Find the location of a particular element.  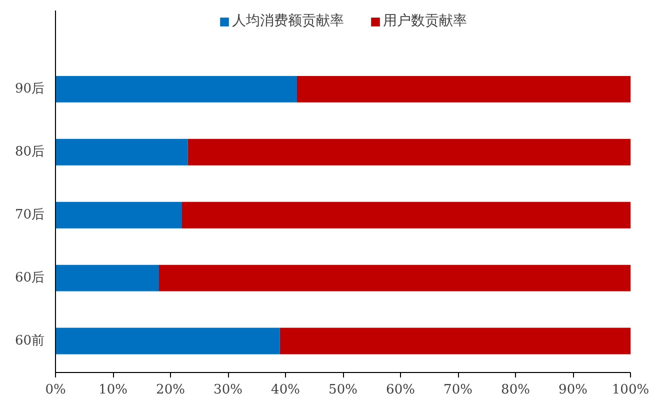

y-tick-label: 80后 is located at coordinates (29, 152).